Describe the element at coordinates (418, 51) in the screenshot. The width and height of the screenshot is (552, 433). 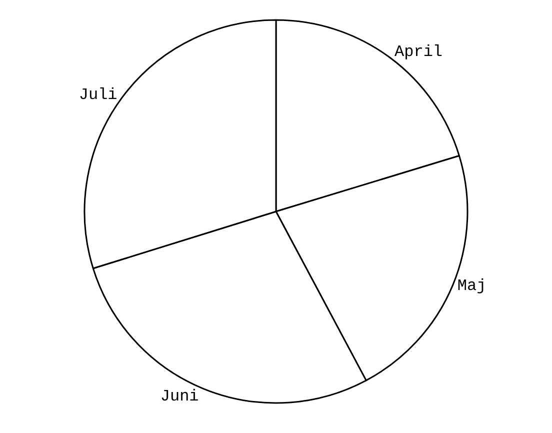
I see `slice-label: April` at that location.